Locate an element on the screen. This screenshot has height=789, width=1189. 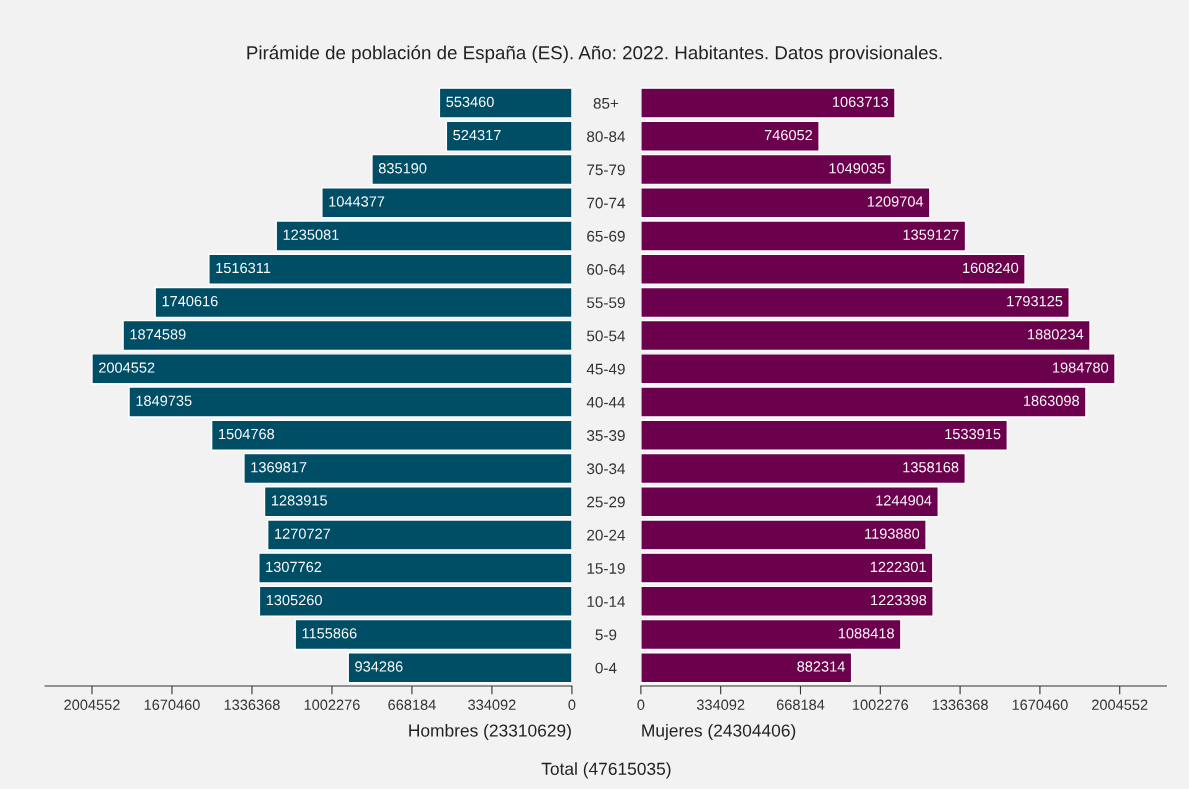
y-tick-label: 65-69 is located at coordinates (606, 236).